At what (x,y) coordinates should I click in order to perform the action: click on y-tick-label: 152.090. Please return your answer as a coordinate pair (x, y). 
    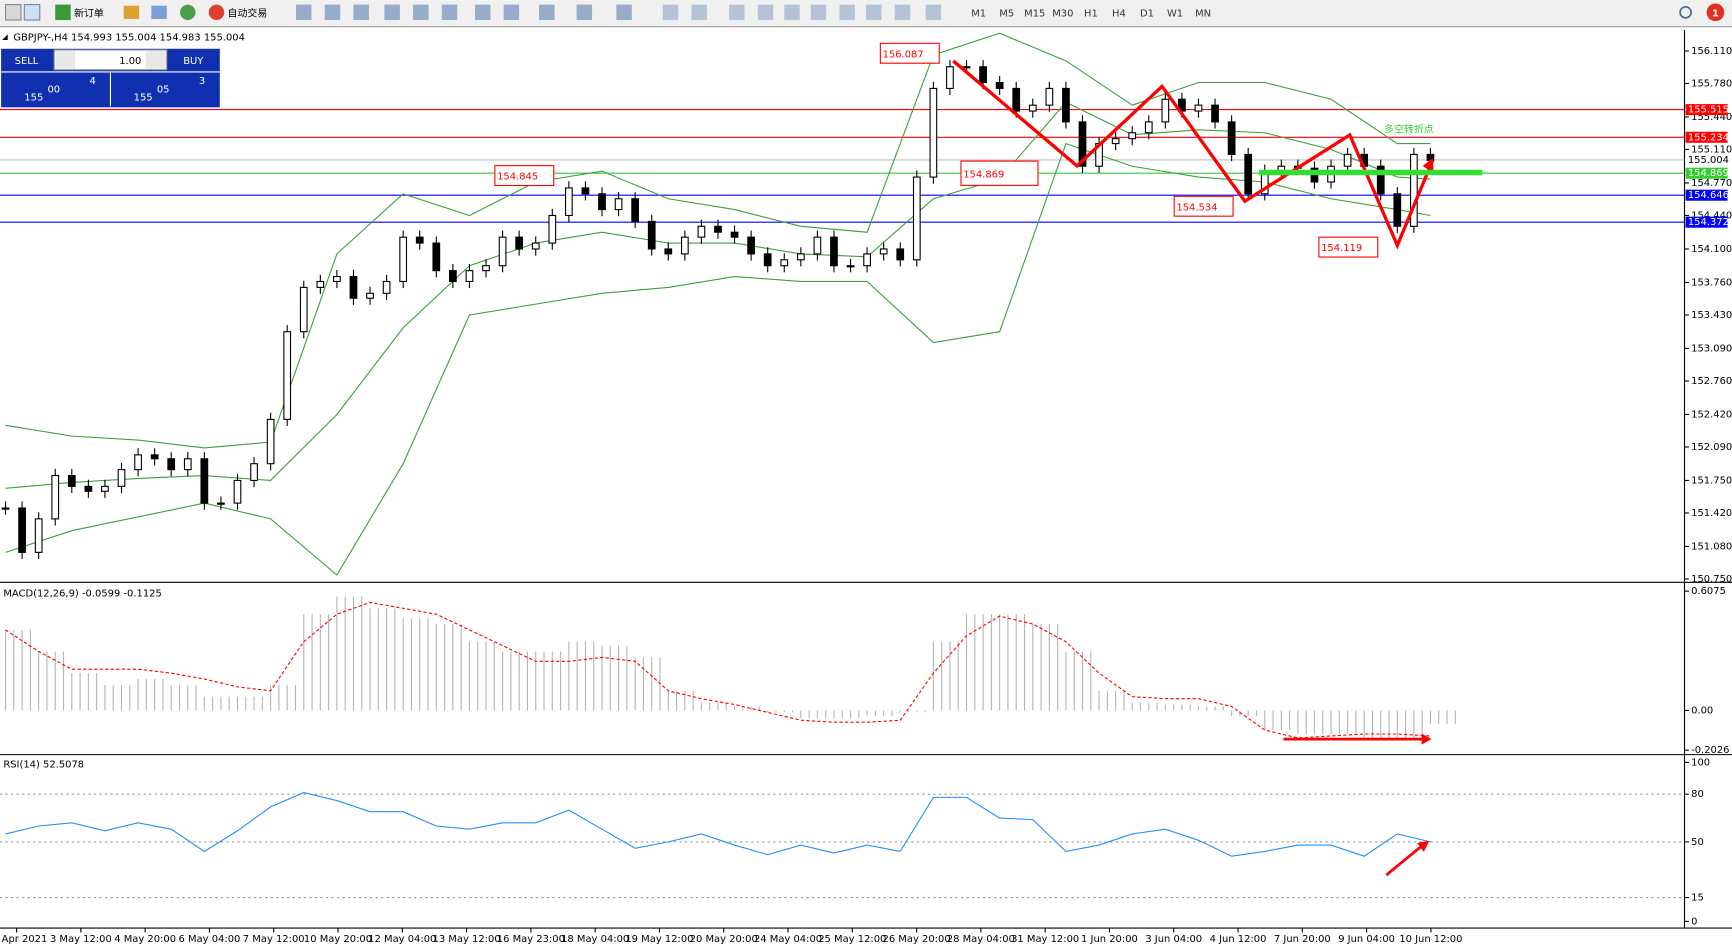
    Looking at the image, I should click on (1711, 447).